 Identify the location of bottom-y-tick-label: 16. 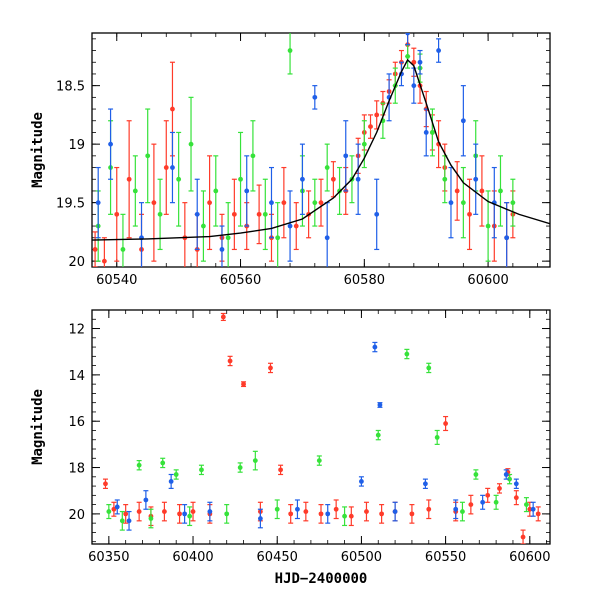
(76, 422).